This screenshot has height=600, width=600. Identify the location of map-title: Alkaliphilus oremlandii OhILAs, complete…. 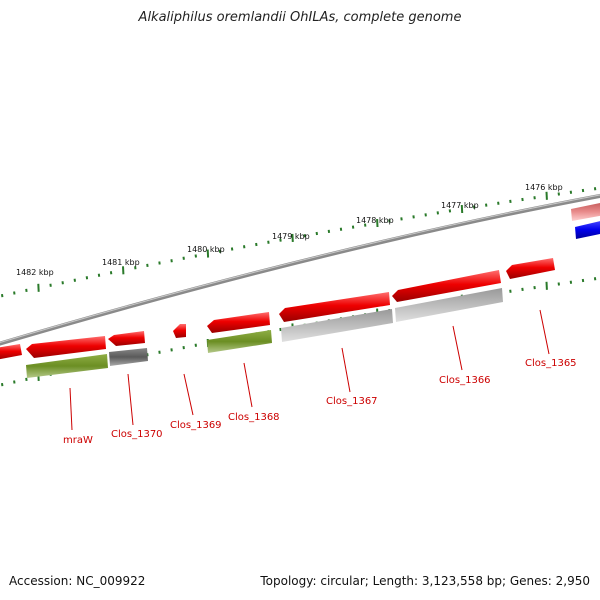
(300, 17).